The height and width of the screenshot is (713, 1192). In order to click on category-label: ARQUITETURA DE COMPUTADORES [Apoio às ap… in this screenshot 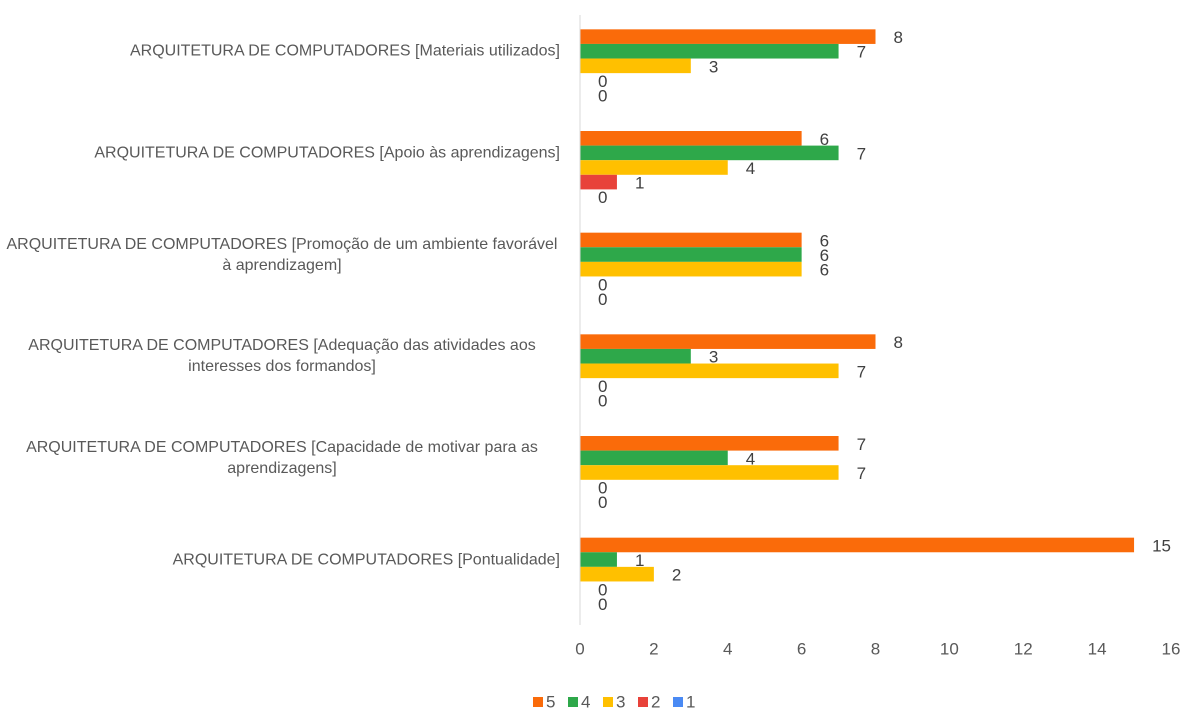, I will do `click(327, 153)`.